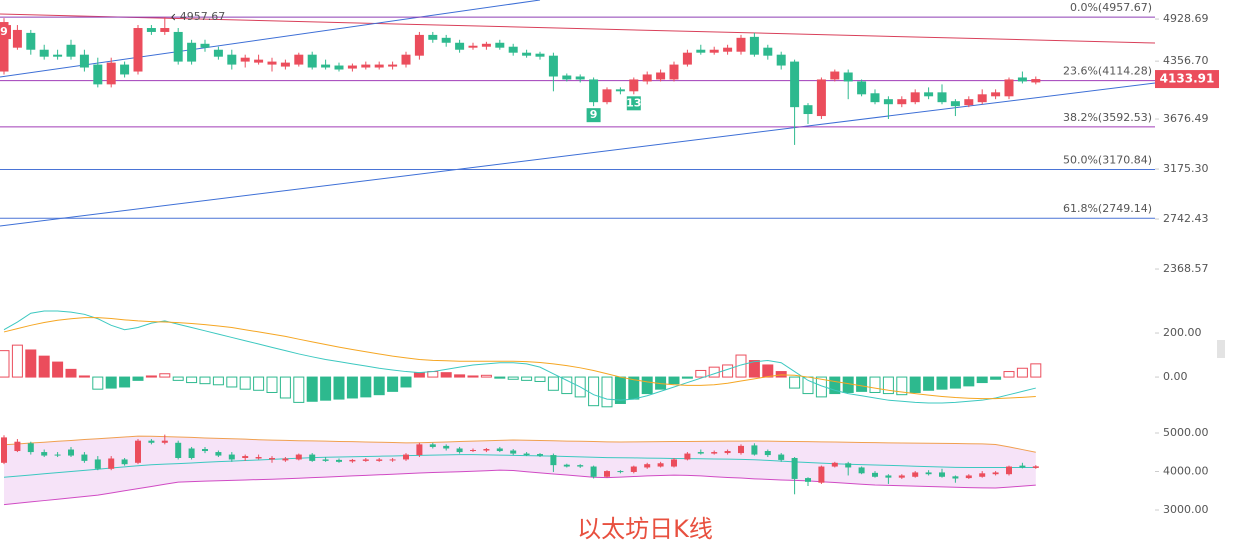 The width and height of the screenshot is (1235, 552). Describe the element at coordinates (1186, 18) in the screenshot. I see `y-tick-label: 4928.69` at that location.